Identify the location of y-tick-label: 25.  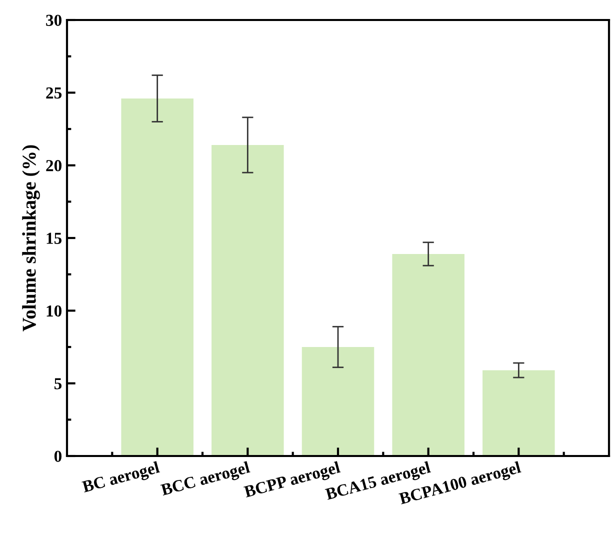
(54, 93).